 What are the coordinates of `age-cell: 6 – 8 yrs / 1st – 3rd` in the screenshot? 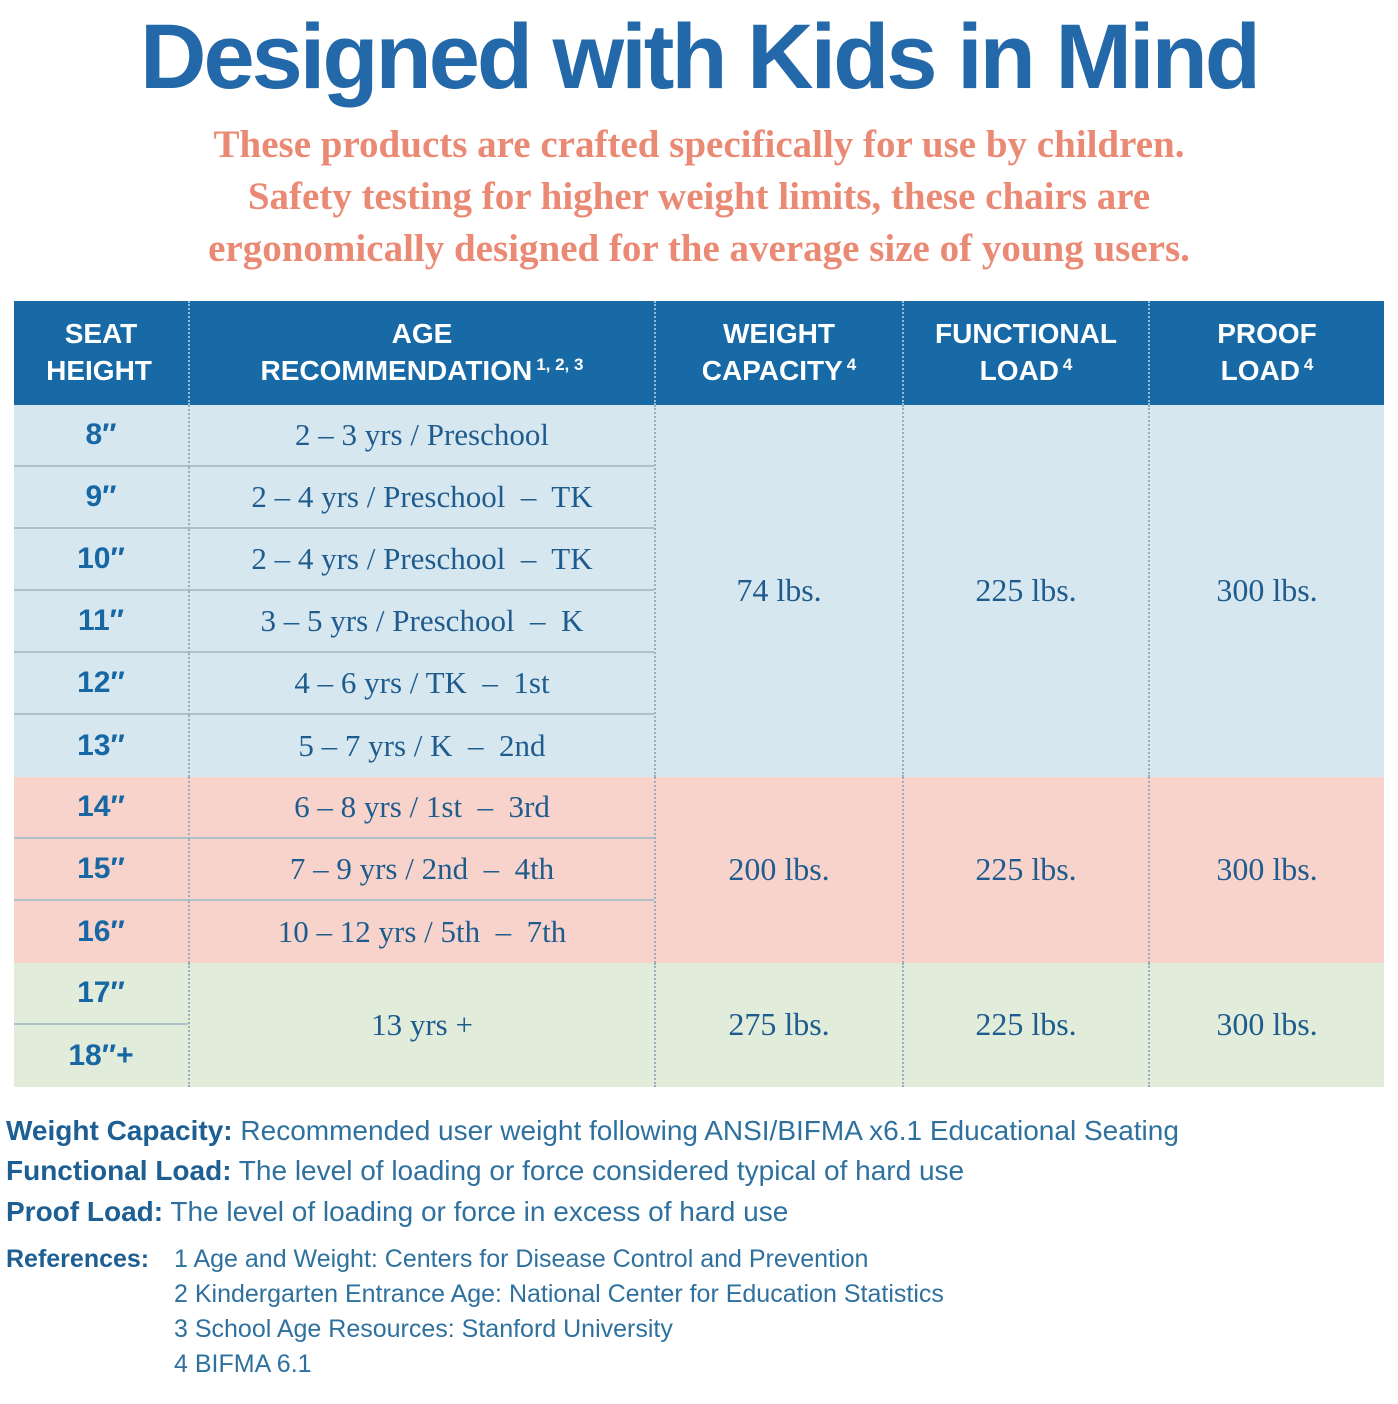 It's located at (421, 807).